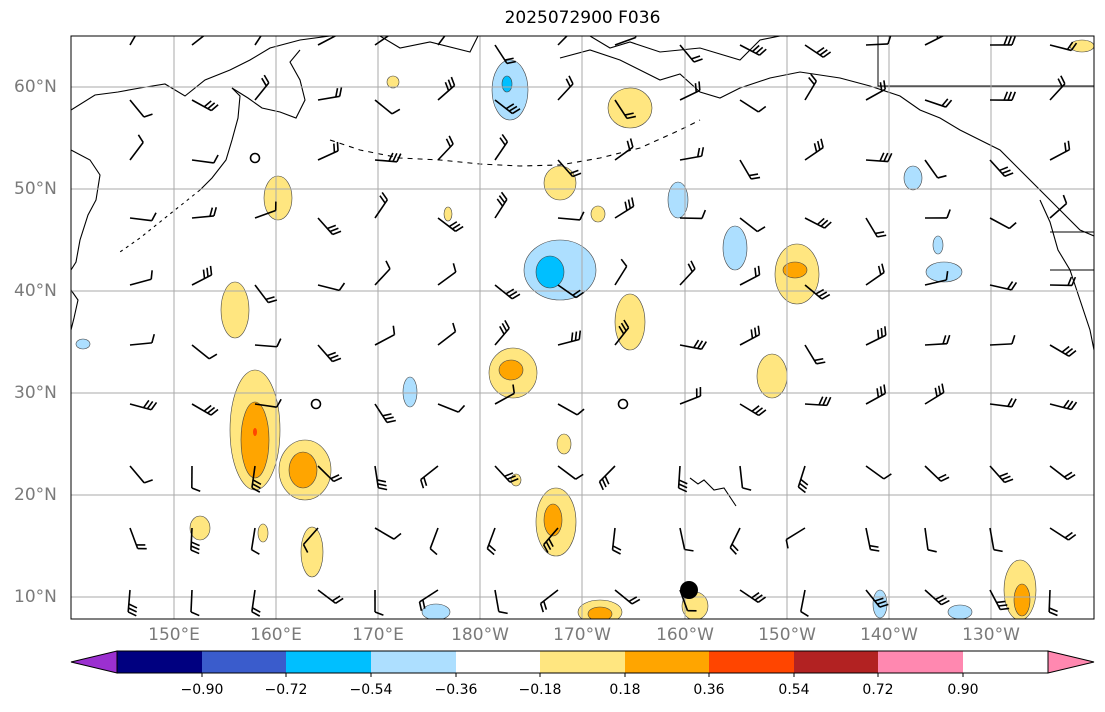  I want to click on colorbar-tick-label: 0.54, so click(794, 690).